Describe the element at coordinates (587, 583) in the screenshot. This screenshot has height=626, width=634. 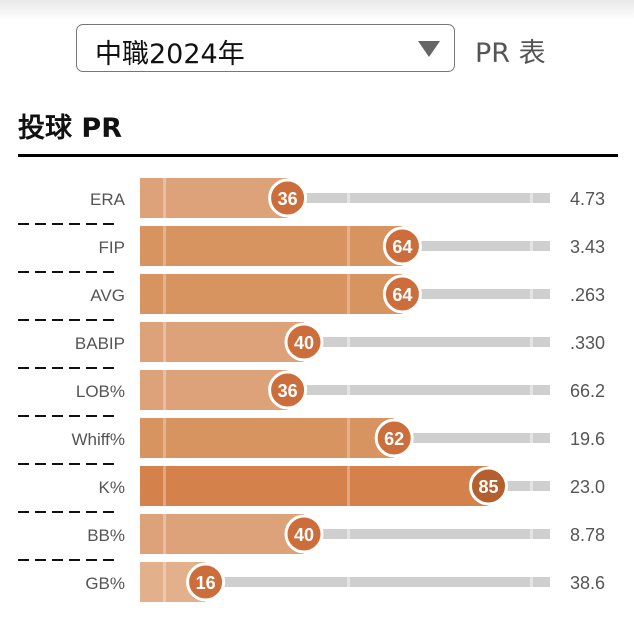
I see `stat-value: 38.6` at that location.